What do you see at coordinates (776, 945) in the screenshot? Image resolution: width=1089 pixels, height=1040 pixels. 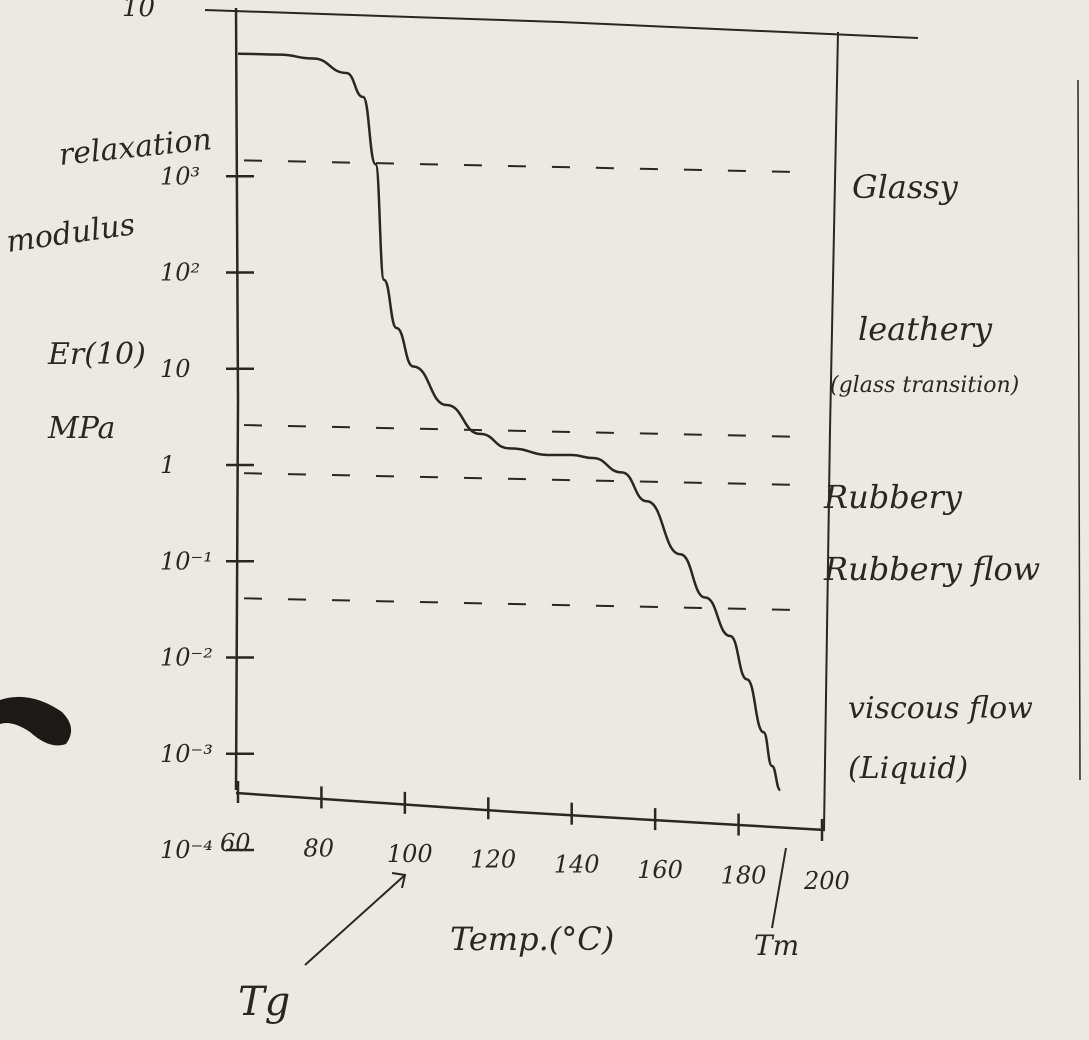 I see `tm-annotation: Tm` at bounding box center [776, 945].